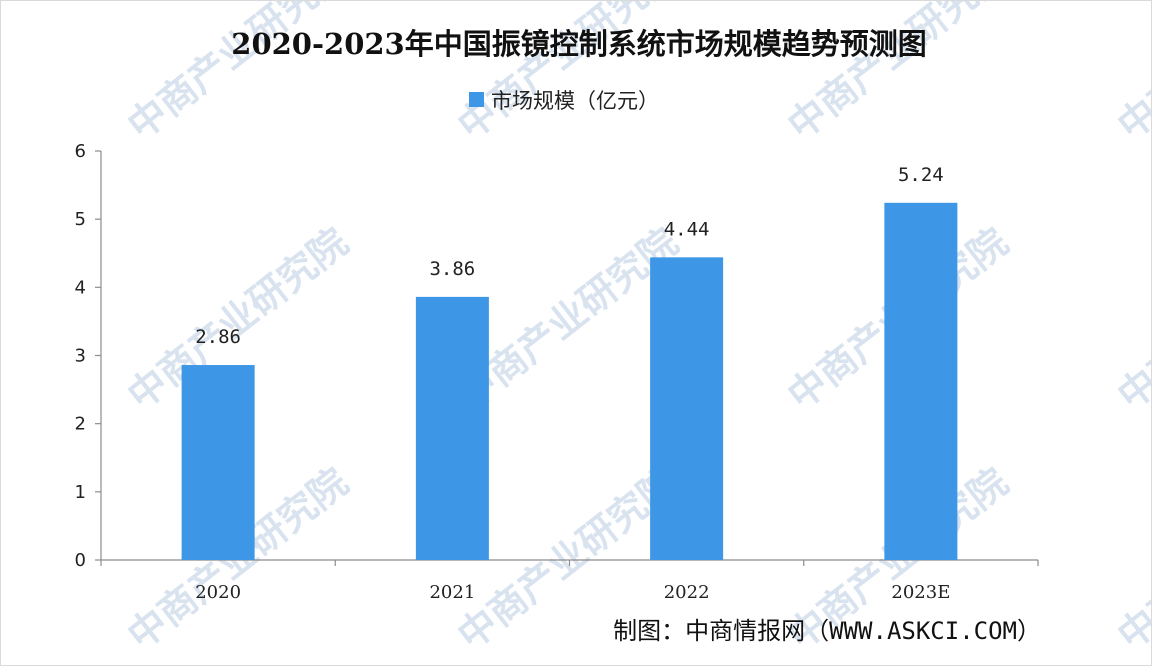 The width and height of the screenshot is (1152, 666). Describe the element at coordinates (218, 337) in the screenshot. I see `data-label: 2.86` at that location.